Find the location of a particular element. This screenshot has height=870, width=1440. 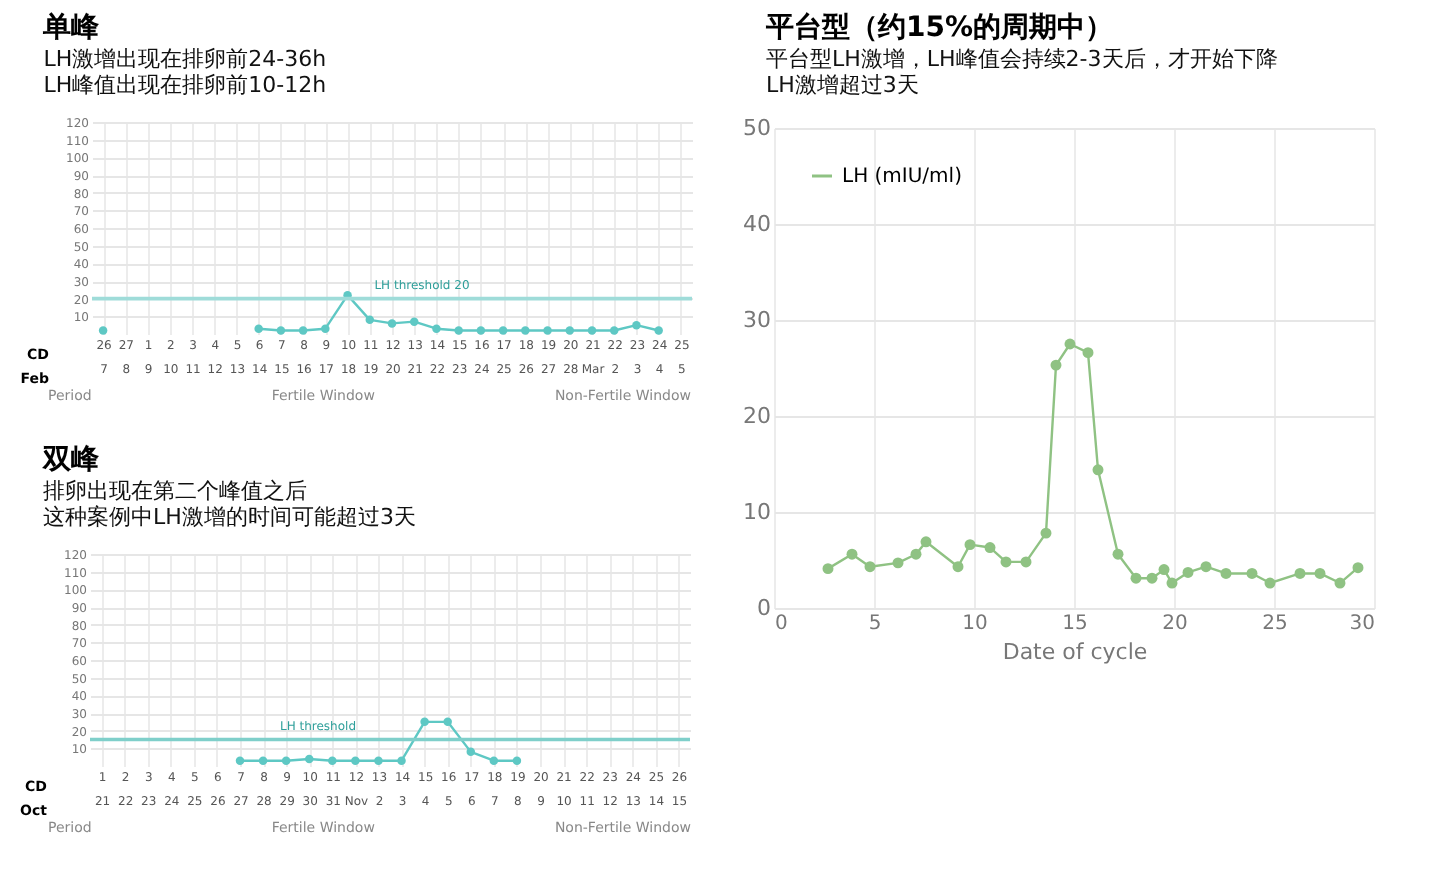

text: 排卵出现在第二个峰值之后 is located at coordinates (175, 491).